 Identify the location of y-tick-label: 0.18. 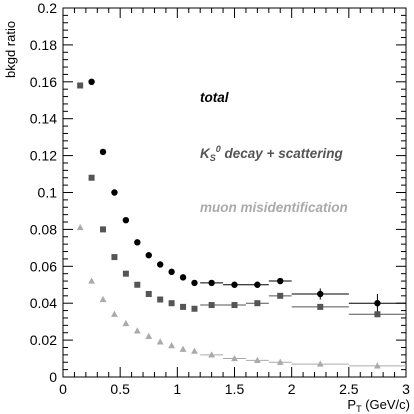
(43, 45).